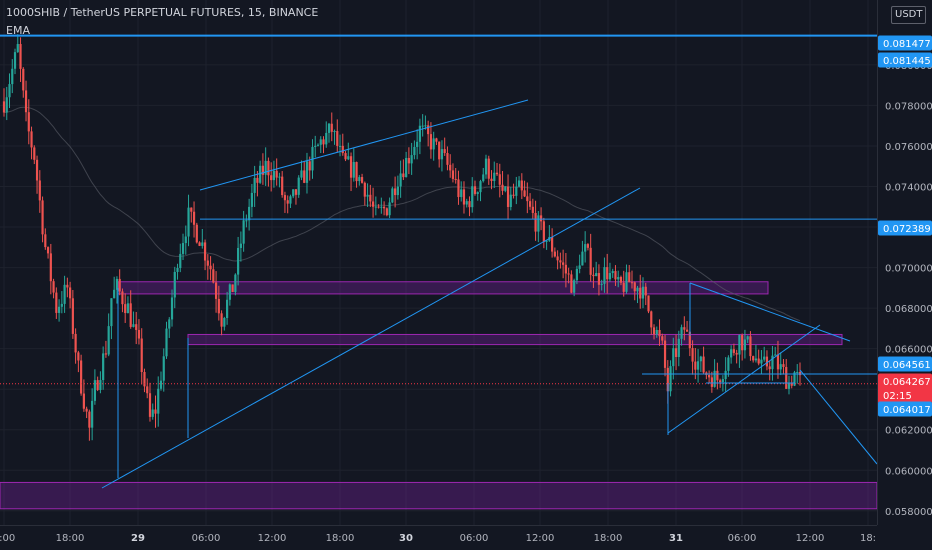 This screenshot has height=550, width=932. Describe the element at coordinates (908, 431) in the screenshot. I see `price-tick-label: 0.062000` at that location.